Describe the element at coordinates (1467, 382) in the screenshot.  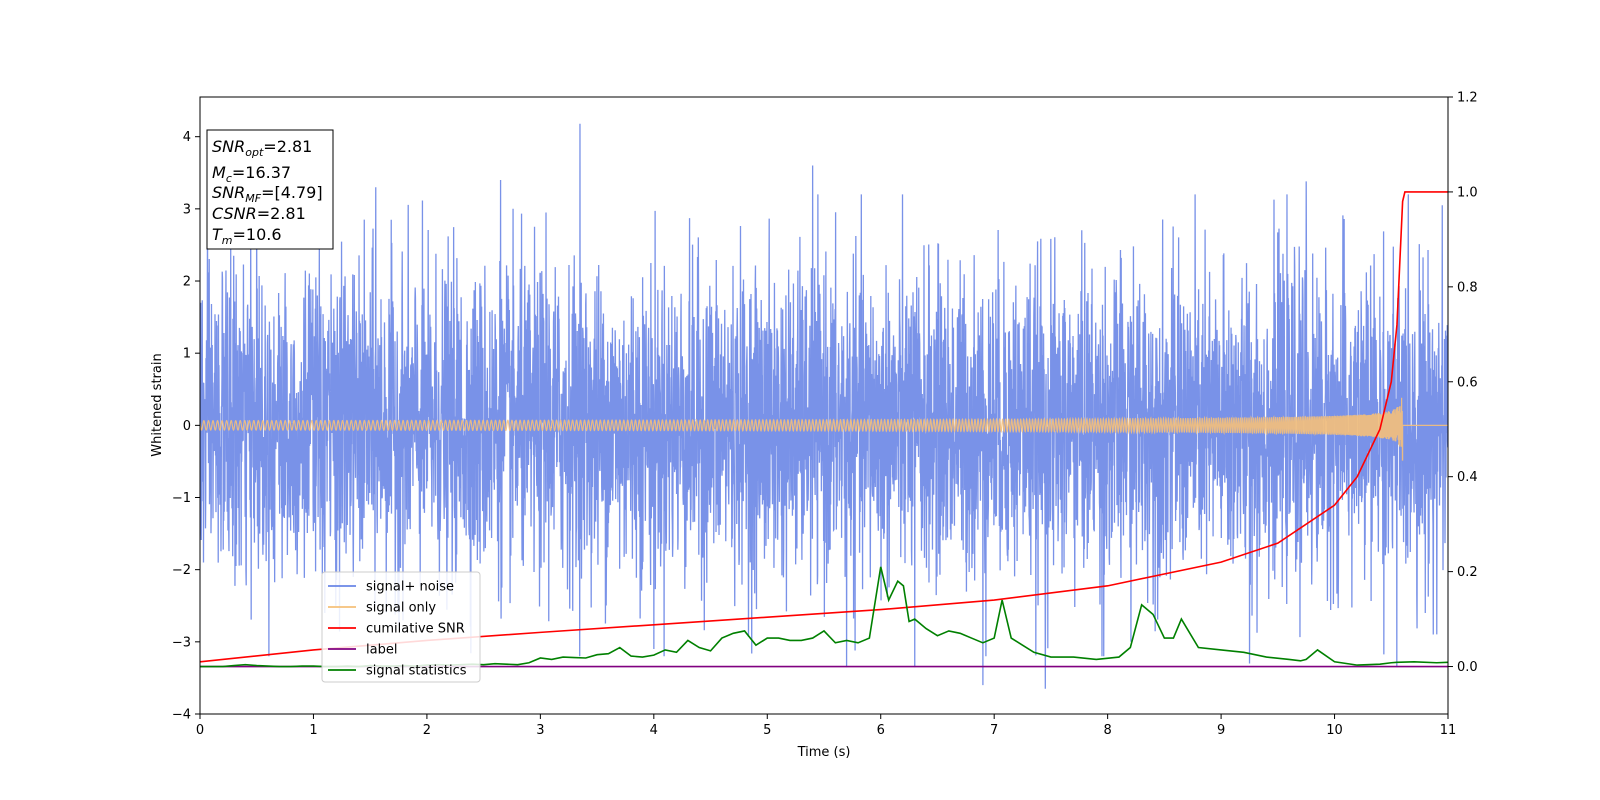
I see `y2-tick-label: 0.6` at that location.